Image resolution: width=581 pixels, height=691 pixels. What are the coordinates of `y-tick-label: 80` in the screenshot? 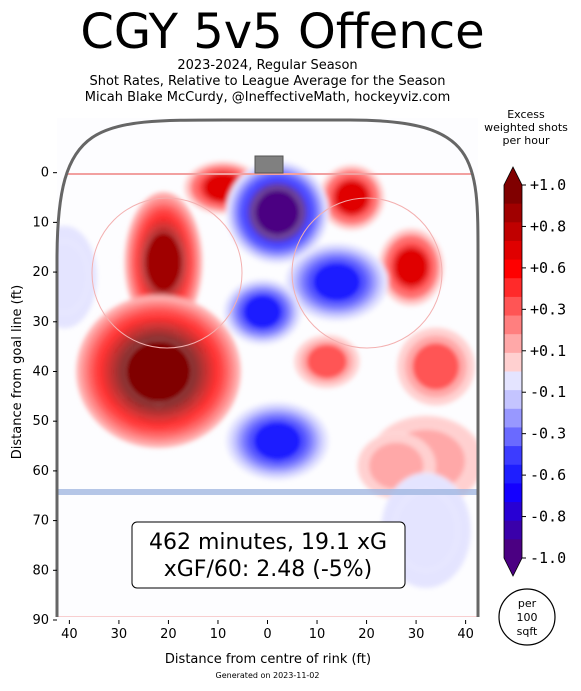 It's located at (40, 570).